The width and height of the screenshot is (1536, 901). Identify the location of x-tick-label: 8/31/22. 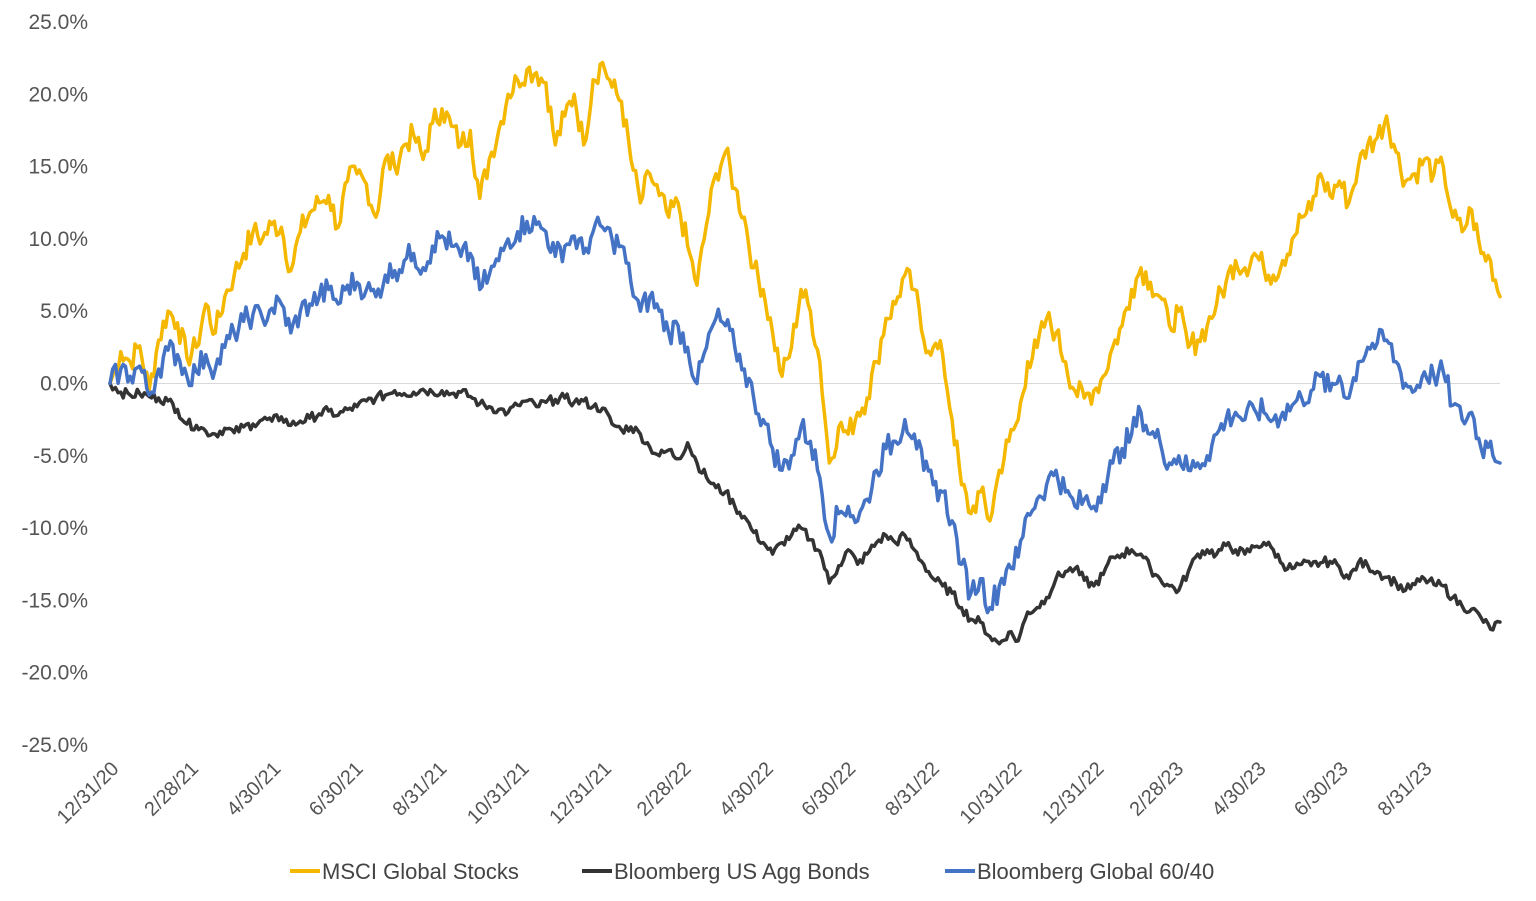
(912, 789).